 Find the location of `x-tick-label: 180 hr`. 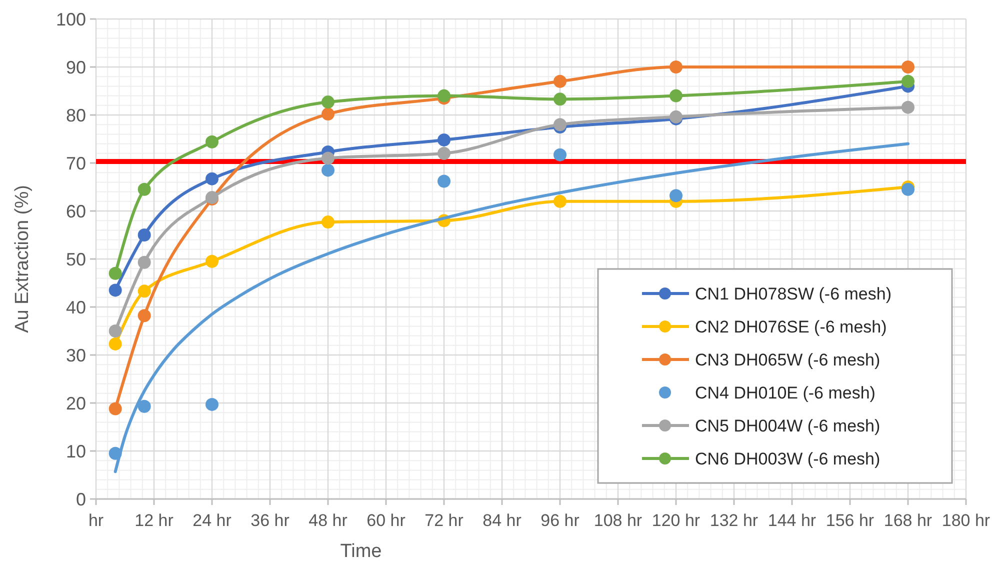

x-tick-label: 180 hr is located at coordinates (966, 520).